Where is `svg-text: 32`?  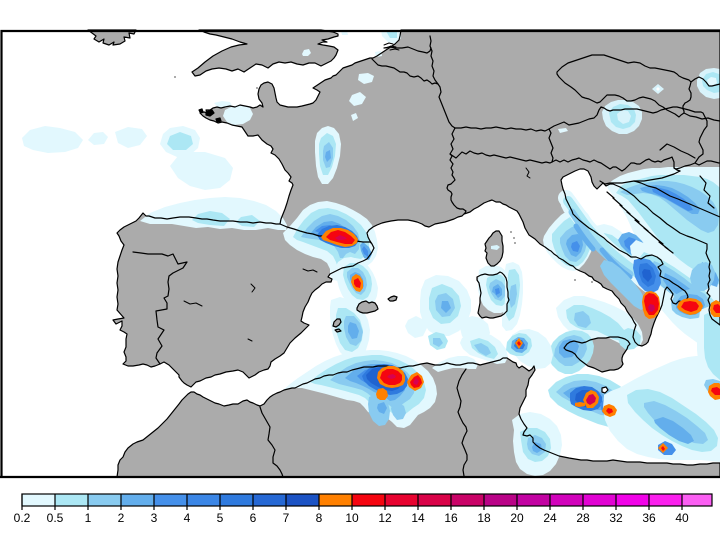 svg-text: 32 is located at coordinates (616, 518).